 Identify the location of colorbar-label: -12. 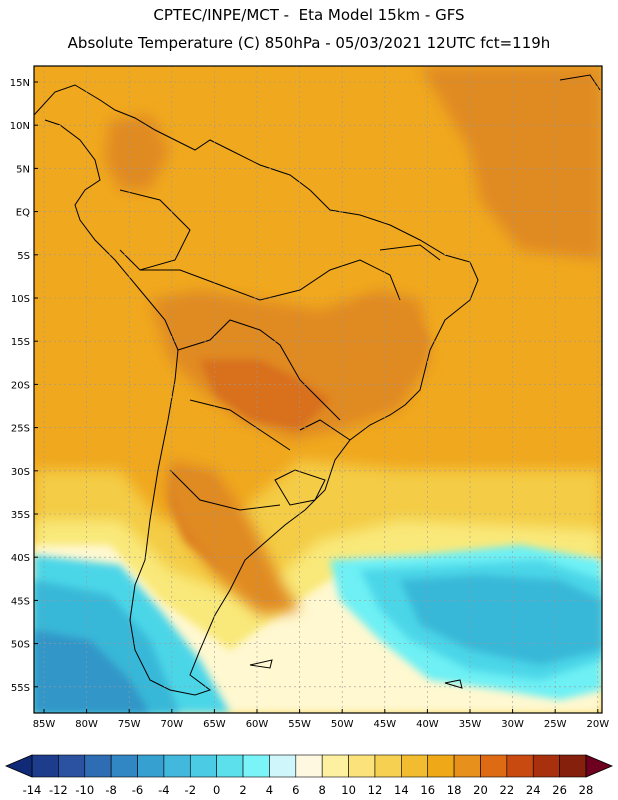
(58, 790).